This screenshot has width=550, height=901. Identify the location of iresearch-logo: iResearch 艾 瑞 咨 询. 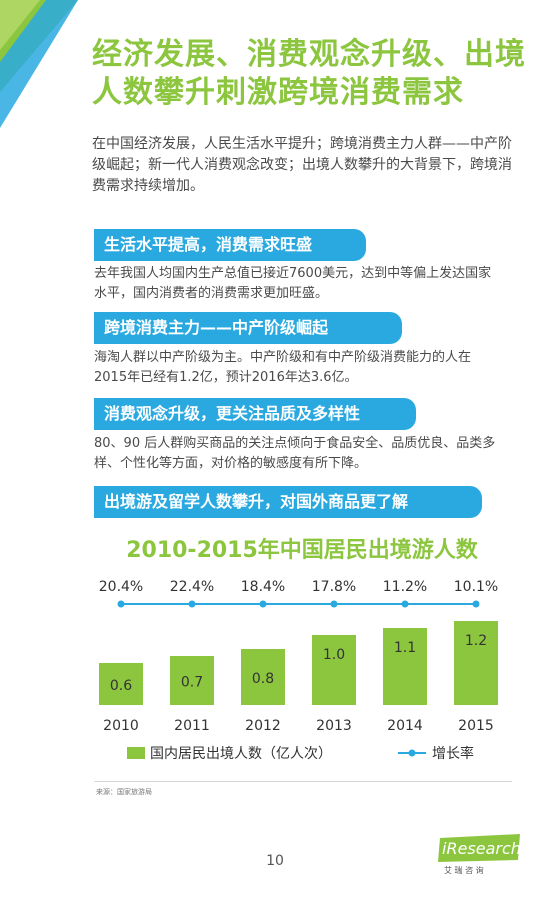
(480, 857).